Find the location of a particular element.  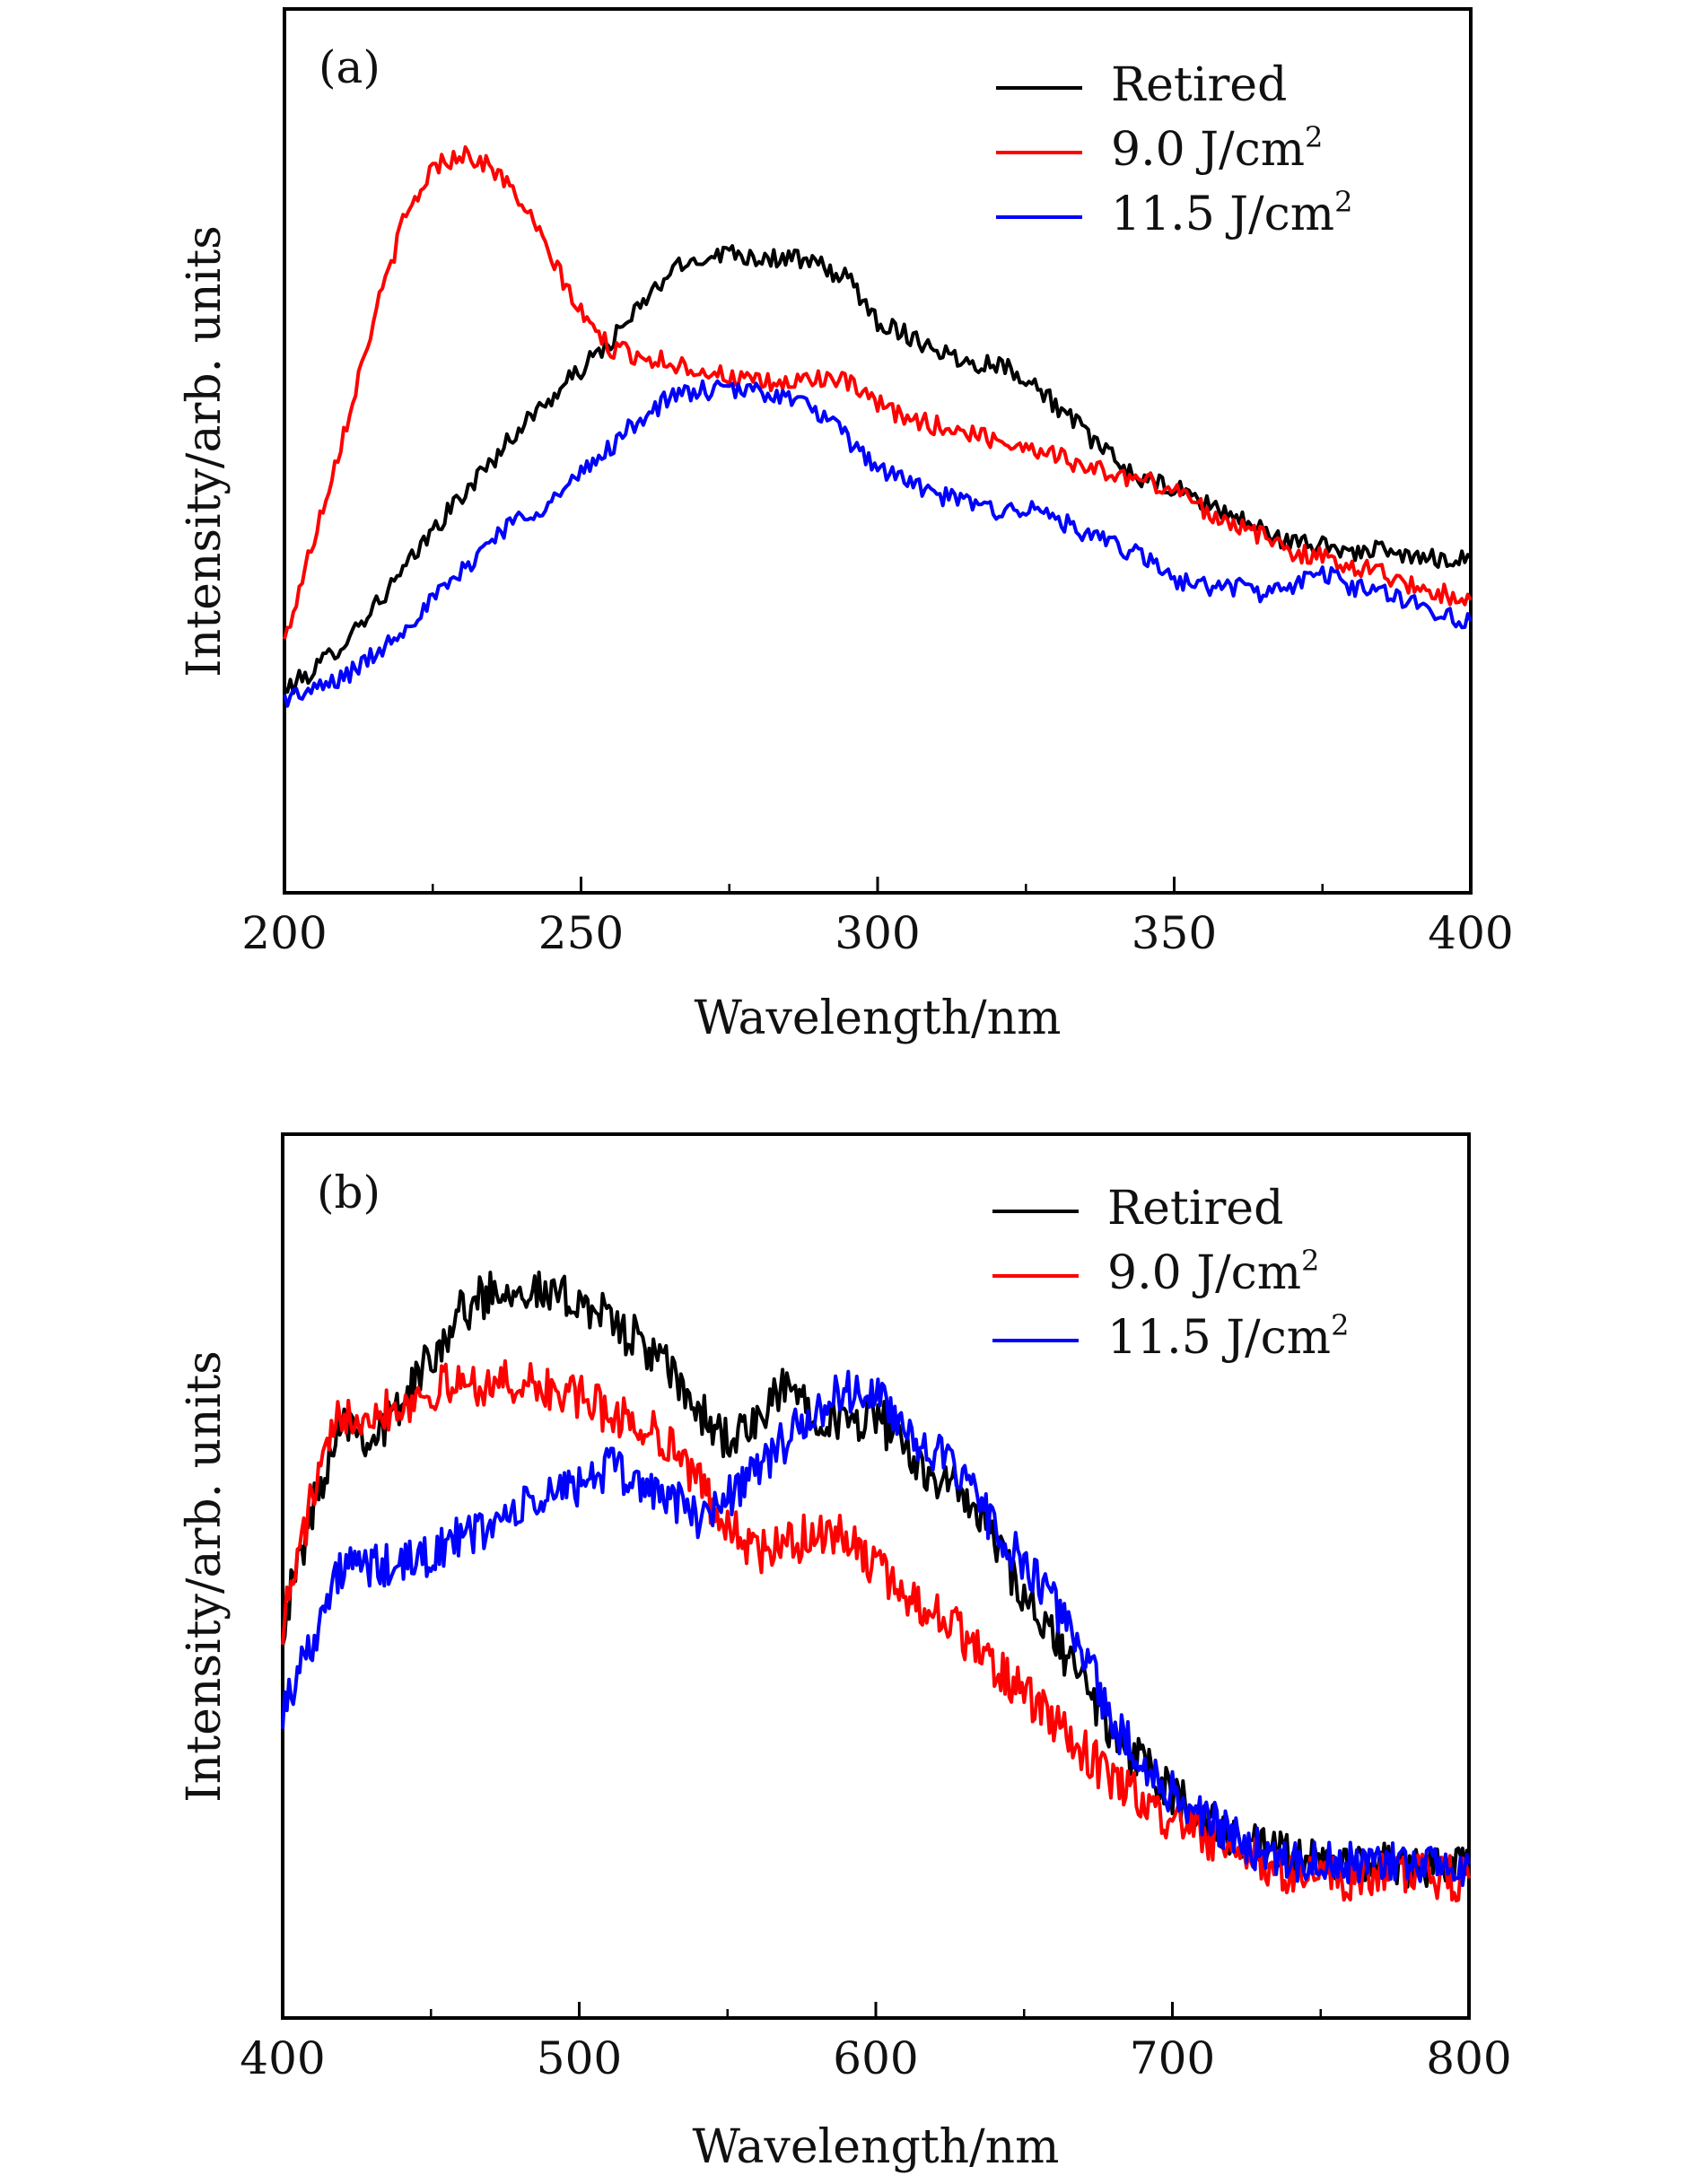

x-tick-label: 350 is located at coordinates (1174, 933).